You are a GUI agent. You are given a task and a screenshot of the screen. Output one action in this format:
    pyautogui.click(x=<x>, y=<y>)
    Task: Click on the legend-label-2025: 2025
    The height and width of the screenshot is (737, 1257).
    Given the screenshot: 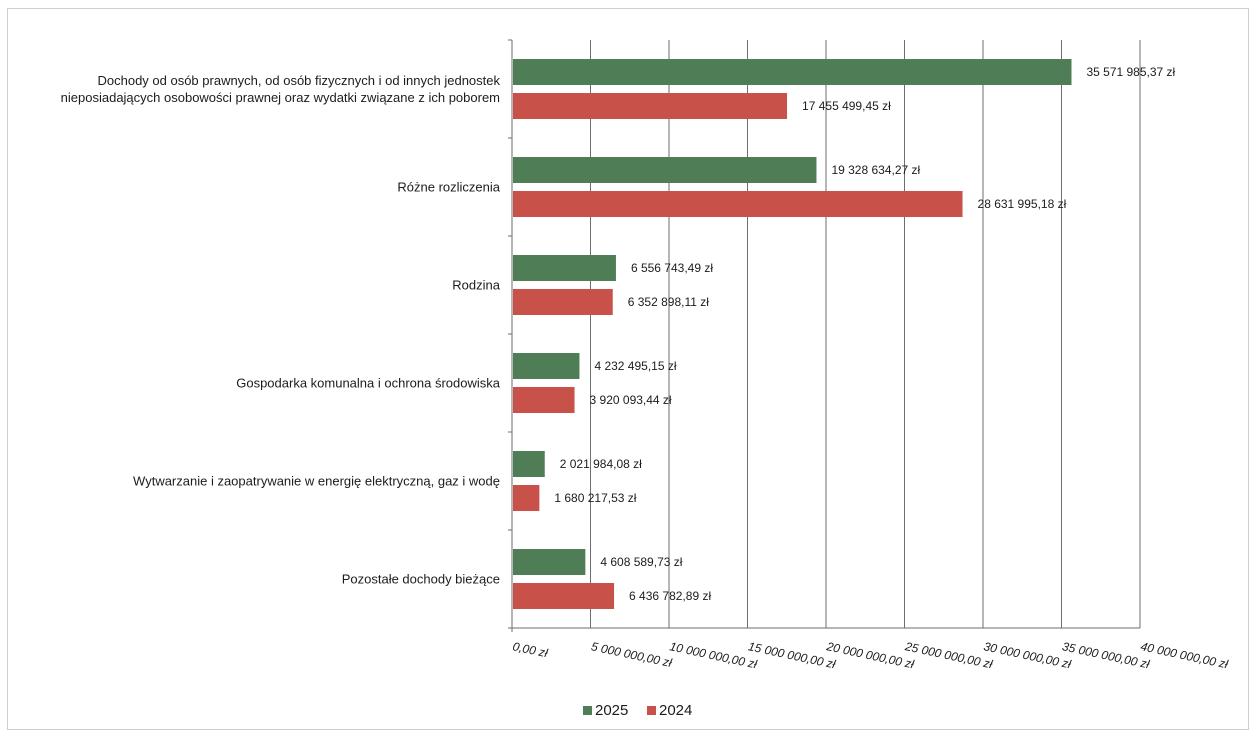 What is the action you would take?
    pyautogui.click(x=611, y=710)
    